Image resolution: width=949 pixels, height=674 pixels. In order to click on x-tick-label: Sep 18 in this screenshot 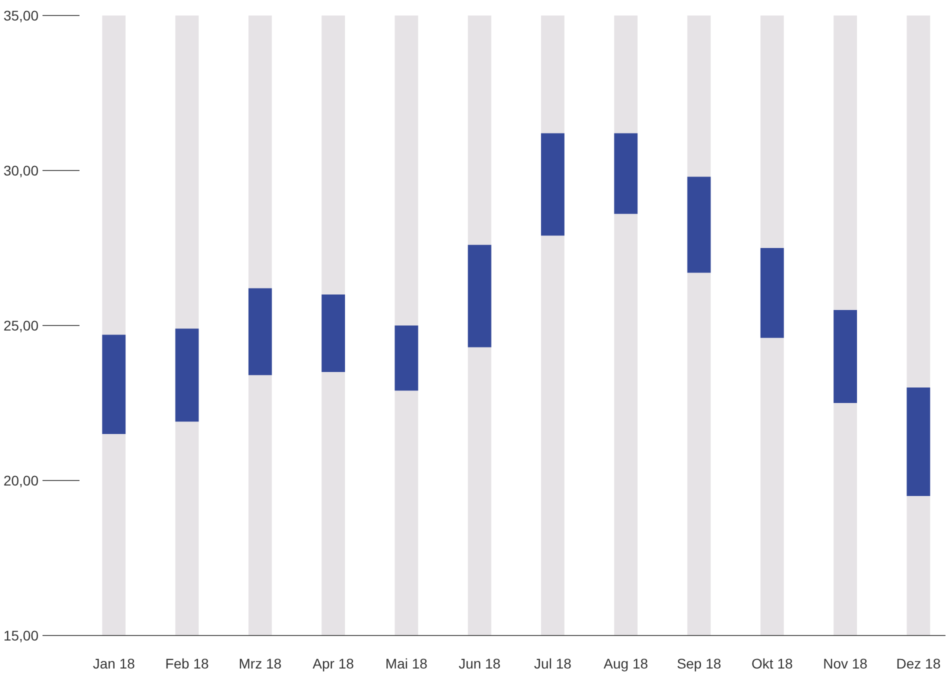, I will do `click(699, 664)`.